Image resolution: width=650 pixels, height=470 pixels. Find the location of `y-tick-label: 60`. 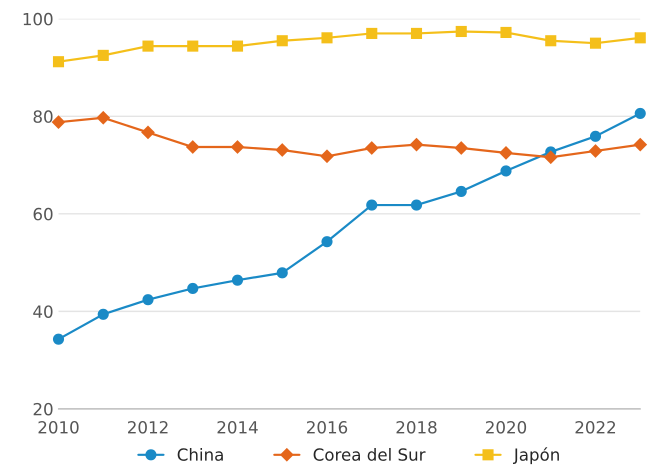

y-tick-label: 60 is located at coordinates (43, 214).